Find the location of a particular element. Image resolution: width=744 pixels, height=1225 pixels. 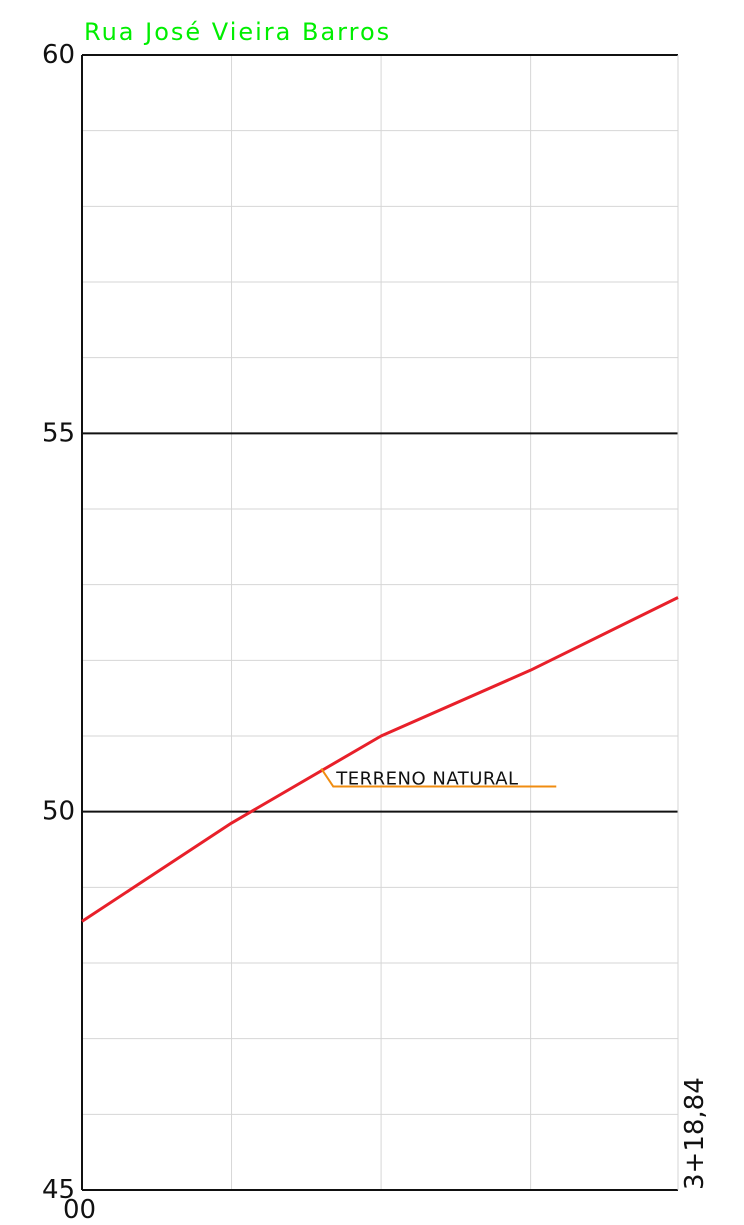

callout-label: TERRENO NATURAL is located at coordinates (426, 779).